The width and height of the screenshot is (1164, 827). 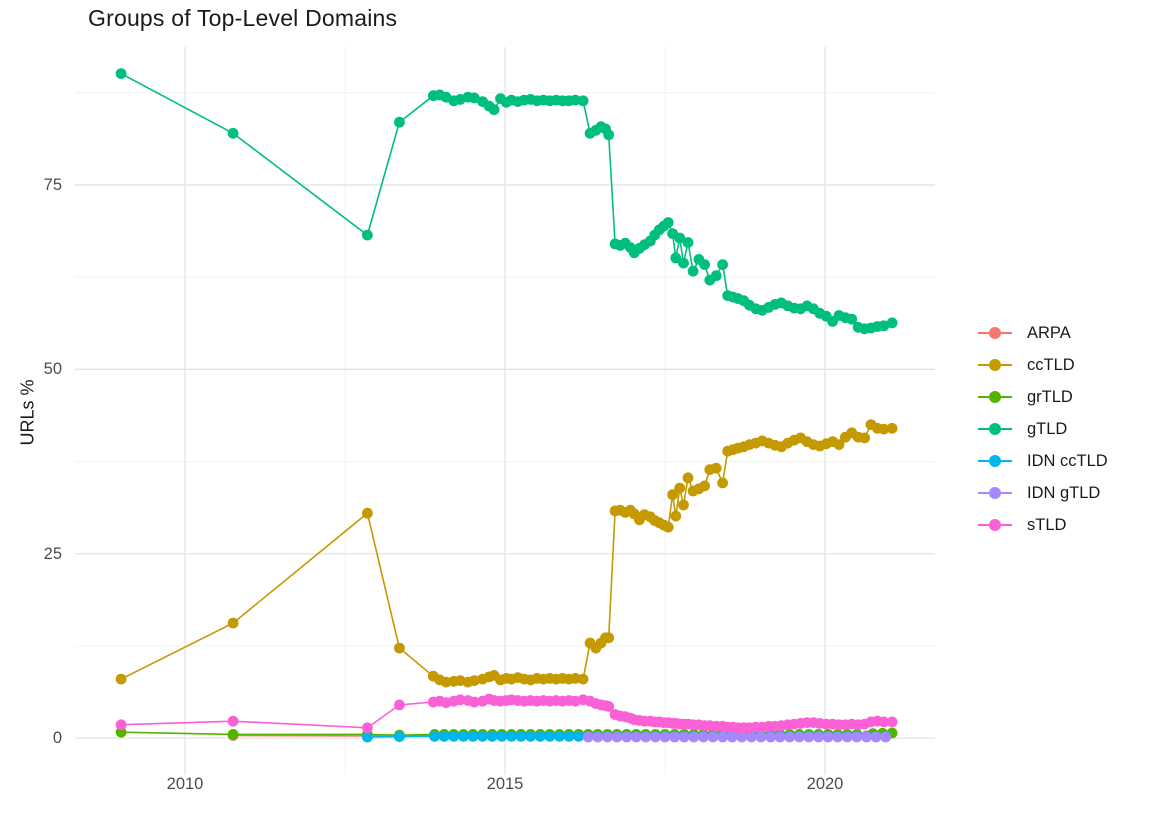 What do you see at coordinates (52, 185) in the screenshot?
I see `y-tick-75: 75` at bounding box center [52, 185].